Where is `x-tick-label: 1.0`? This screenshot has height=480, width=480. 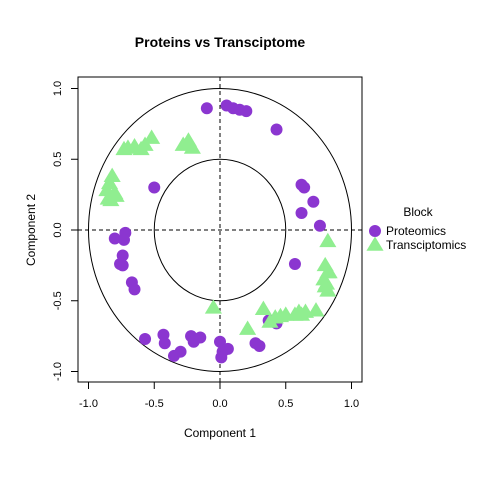 x-tick-label: 1.0 is located at coordinates (351, 404).